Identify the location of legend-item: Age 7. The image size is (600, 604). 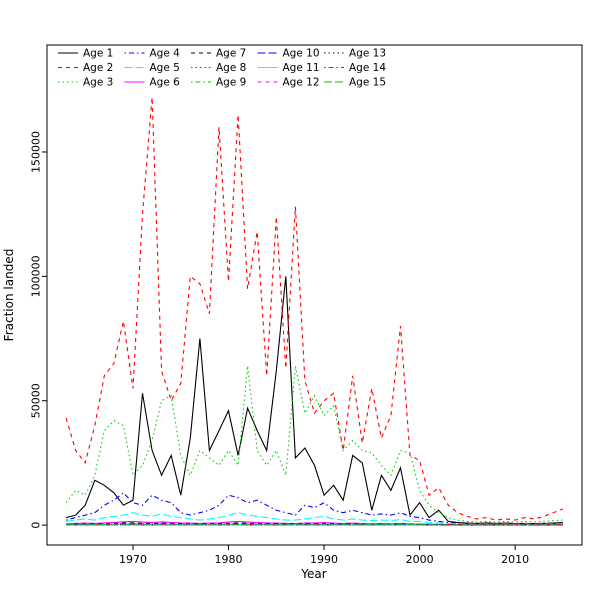
(218, 54).